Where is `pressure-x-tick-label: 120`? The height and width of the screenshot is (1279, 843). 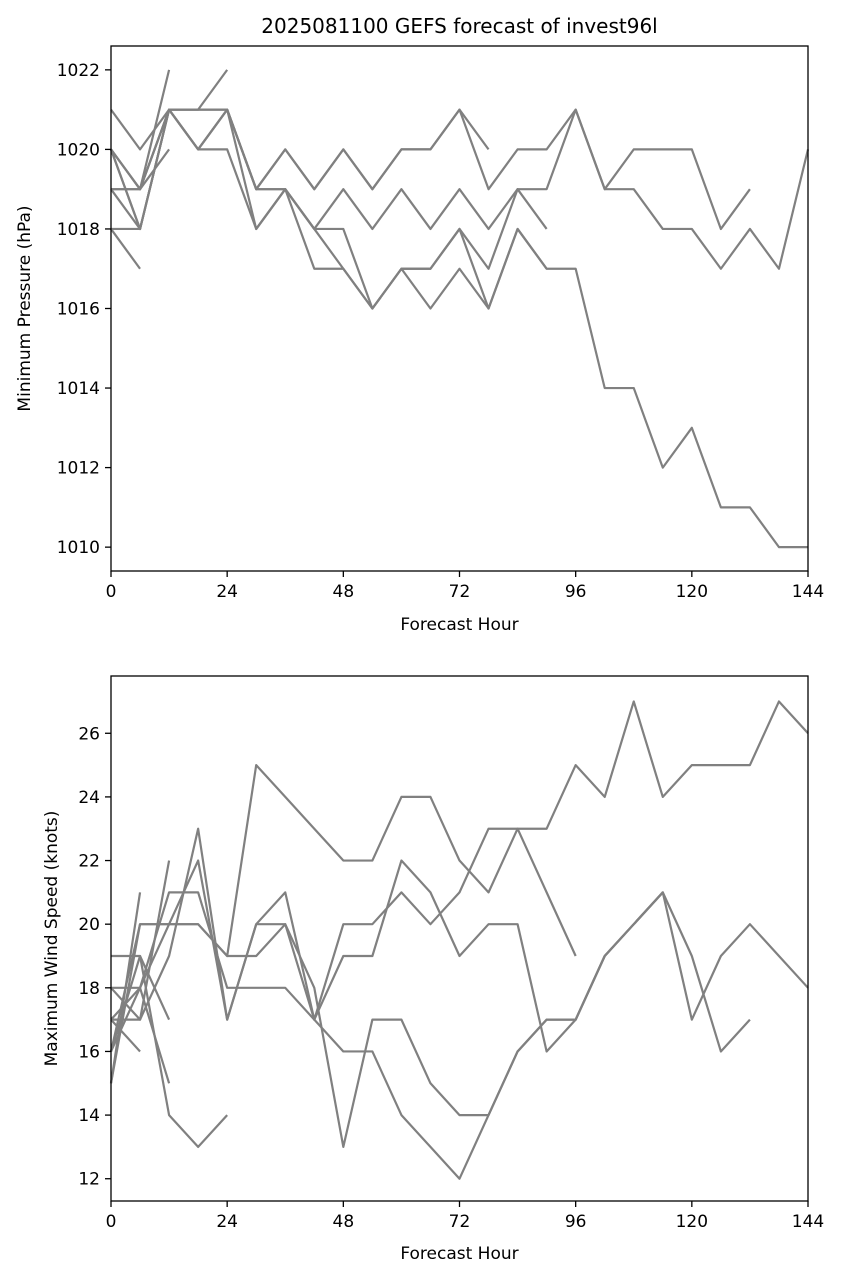
pressure-x-tick-label: 120 is located at coordinates (692, 592).